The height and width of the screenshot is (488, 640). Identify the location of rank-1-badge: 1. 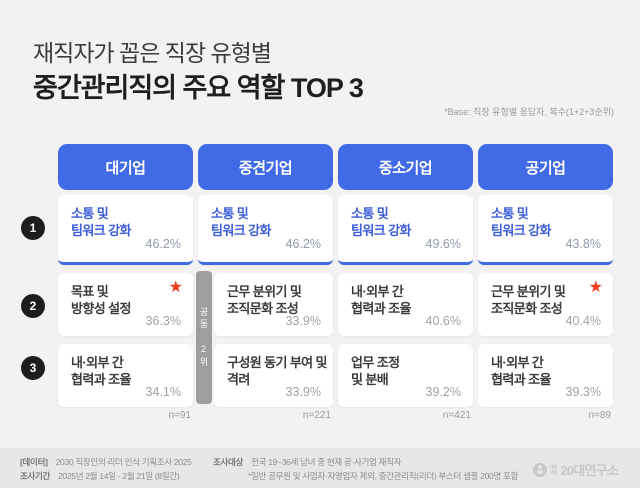
(33, 228).